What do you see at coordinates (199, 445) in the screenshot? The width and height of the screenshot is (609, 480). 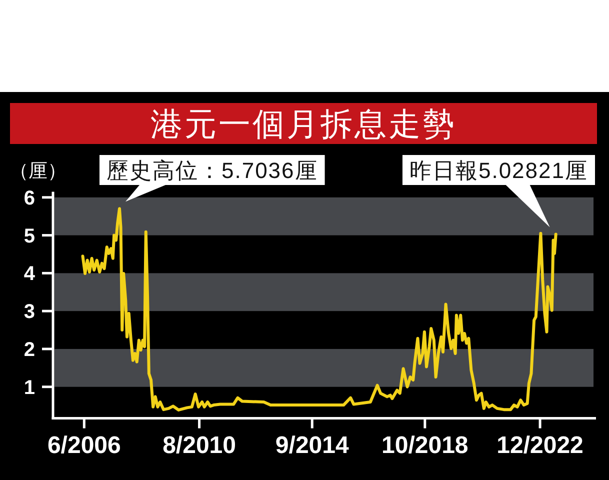 I see `x-tick-label: 8/2010` at bounding box center [199, 445].